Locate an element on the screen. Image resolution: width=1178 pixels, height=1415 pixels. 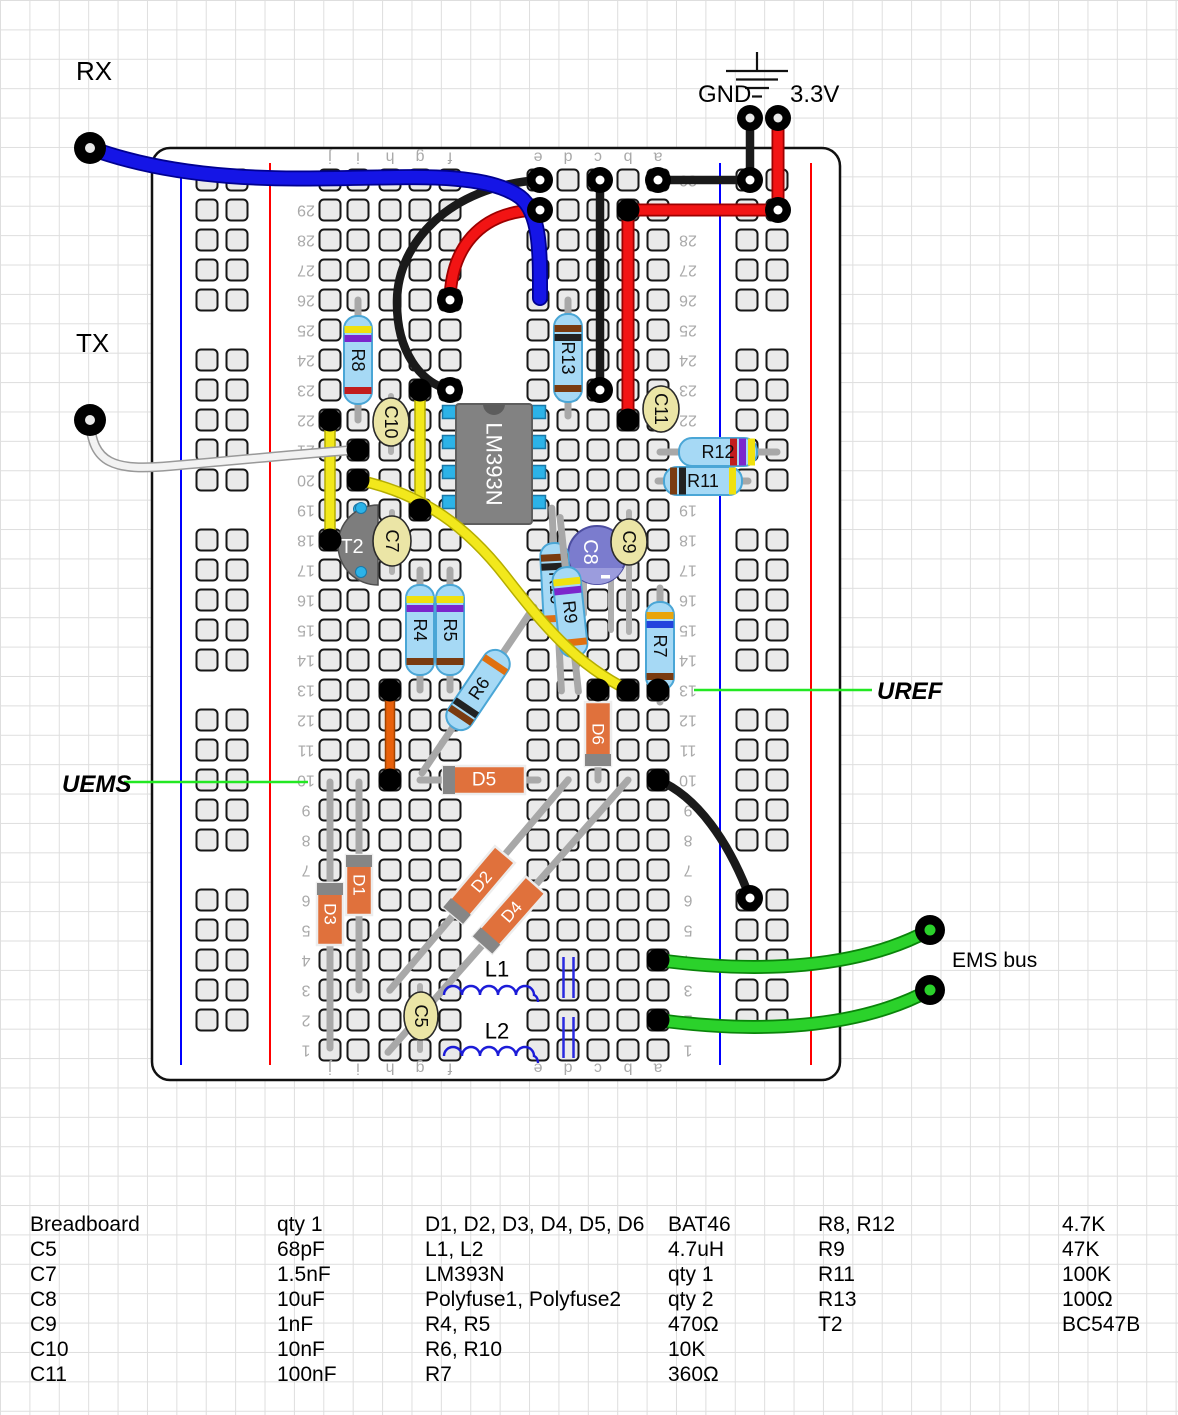
resistor-r11: R11 is located at coordinates (703, 481).